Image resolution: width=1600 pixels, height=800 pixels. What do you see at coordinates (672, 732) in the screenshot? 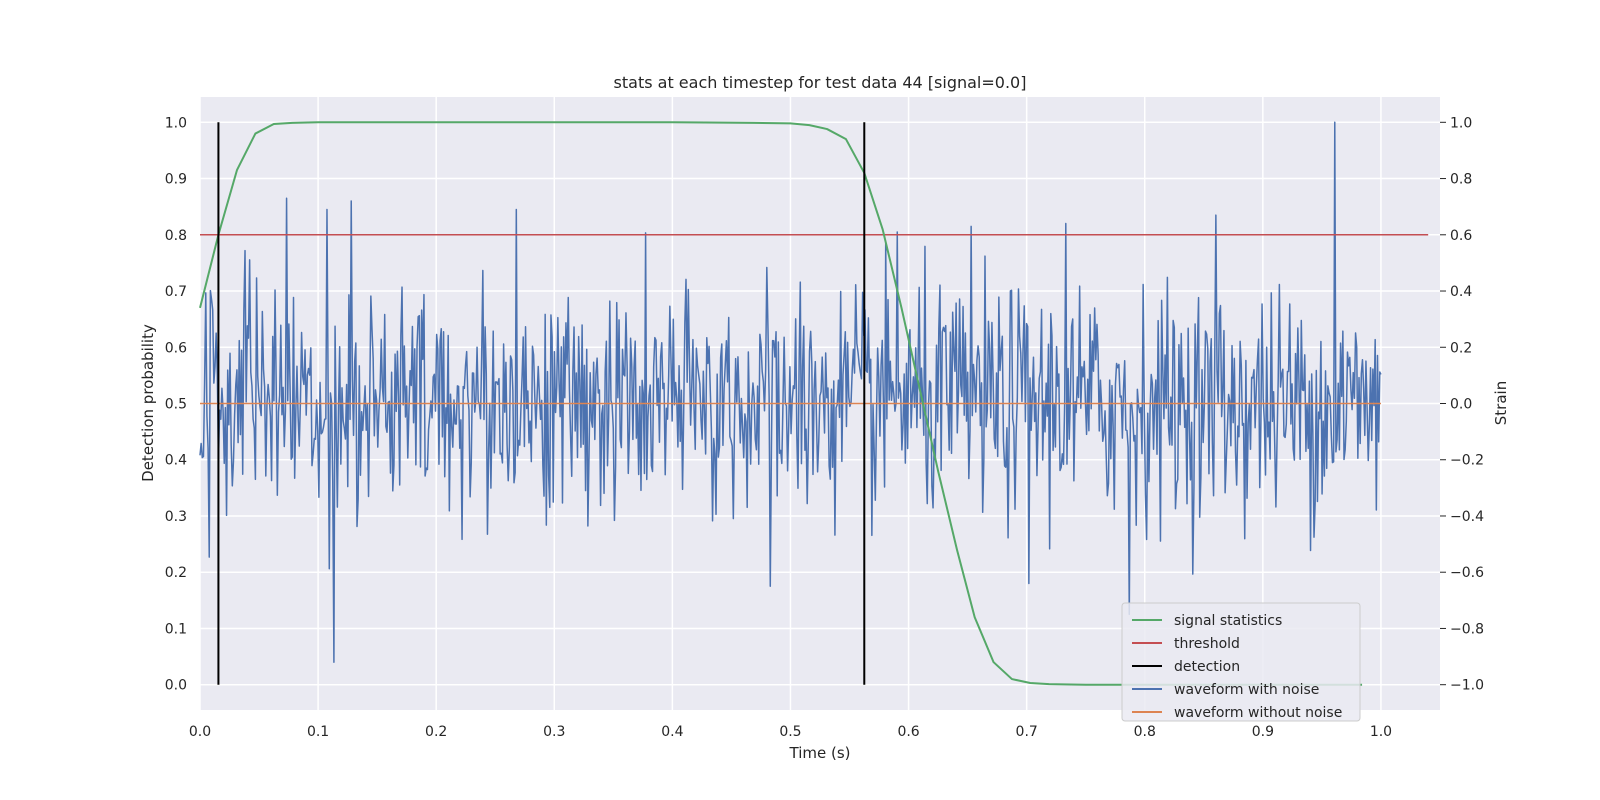
I see `x-tick-label: 0.4` at bounding box center [672, 732].